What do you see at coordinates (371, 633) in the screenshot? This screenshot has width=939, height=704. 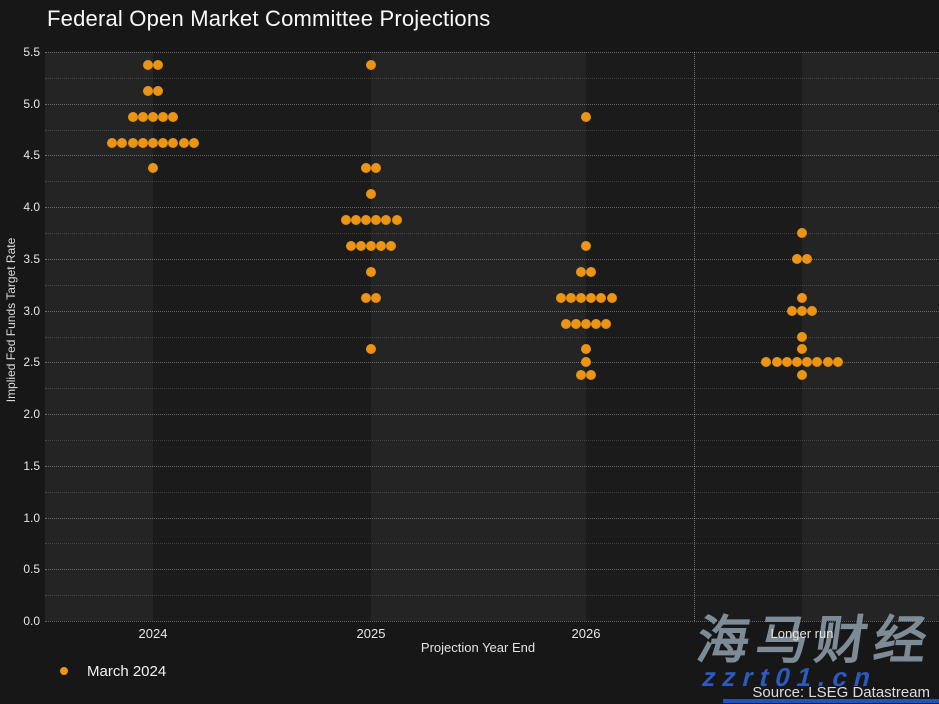 I see `x-axis-tick-label: 2025` at bounding box center [371, 633].